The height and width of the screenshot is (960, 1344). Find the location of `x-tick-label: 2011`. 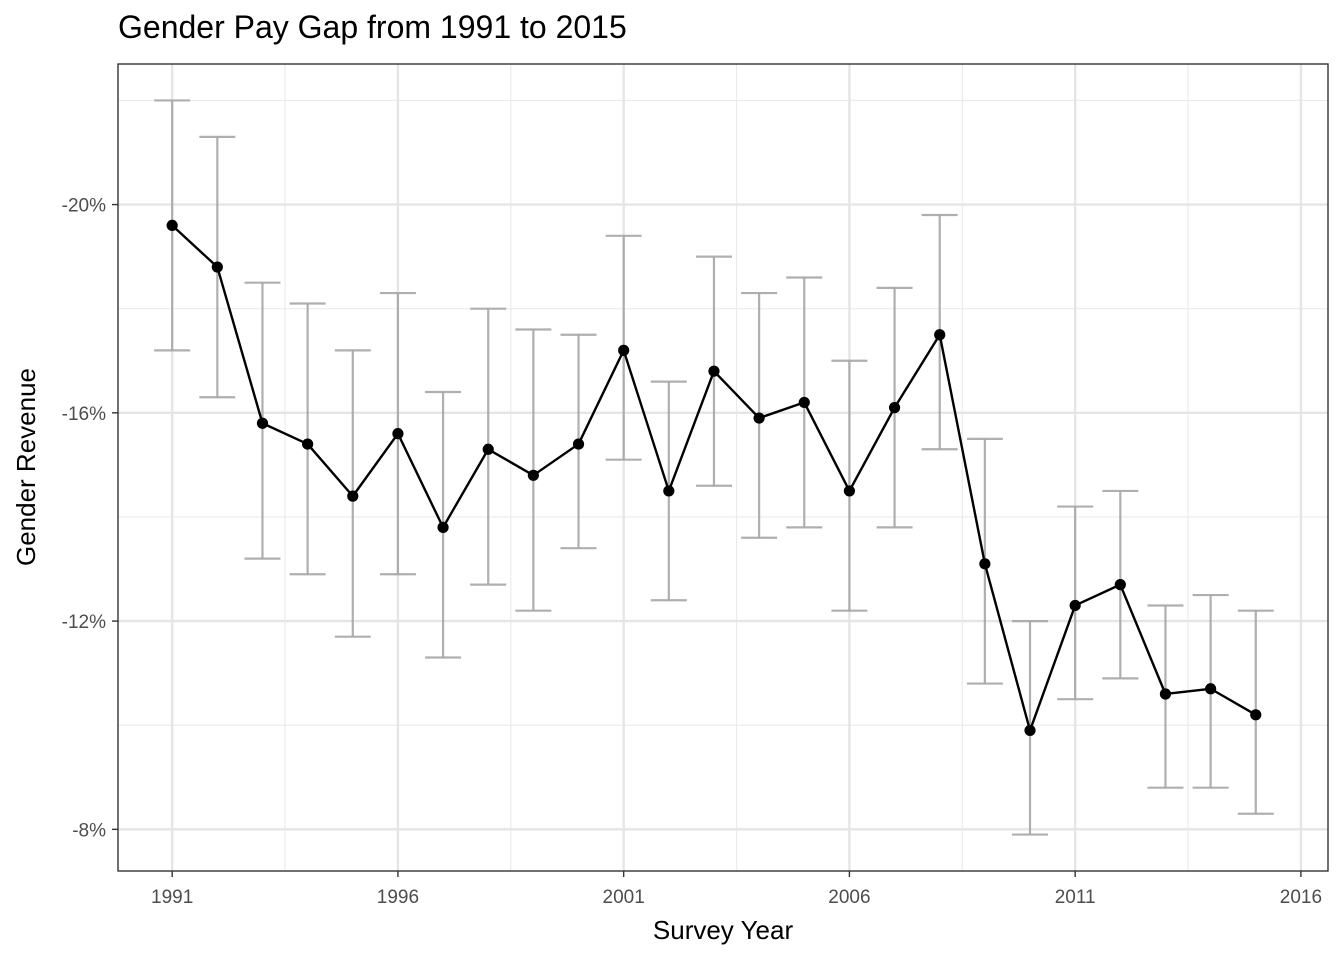

x-tick-label: 2011 is located at coordinates (1075, 897).